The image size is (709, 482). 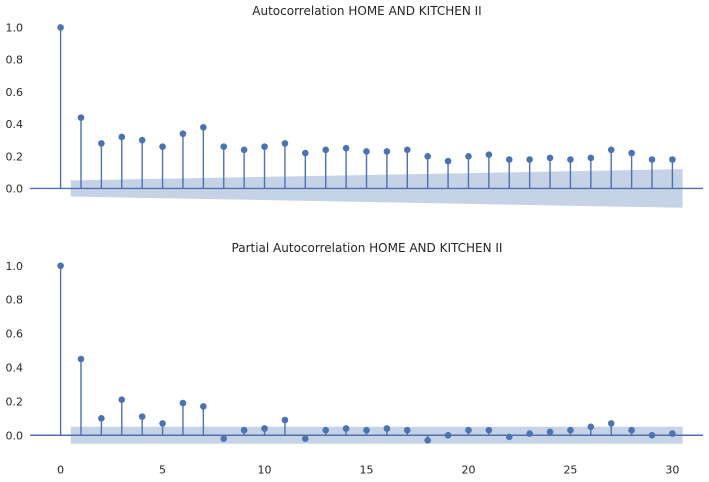 I want to click on pacf-ytick-label: 0.8, so click(x=15, y=300).